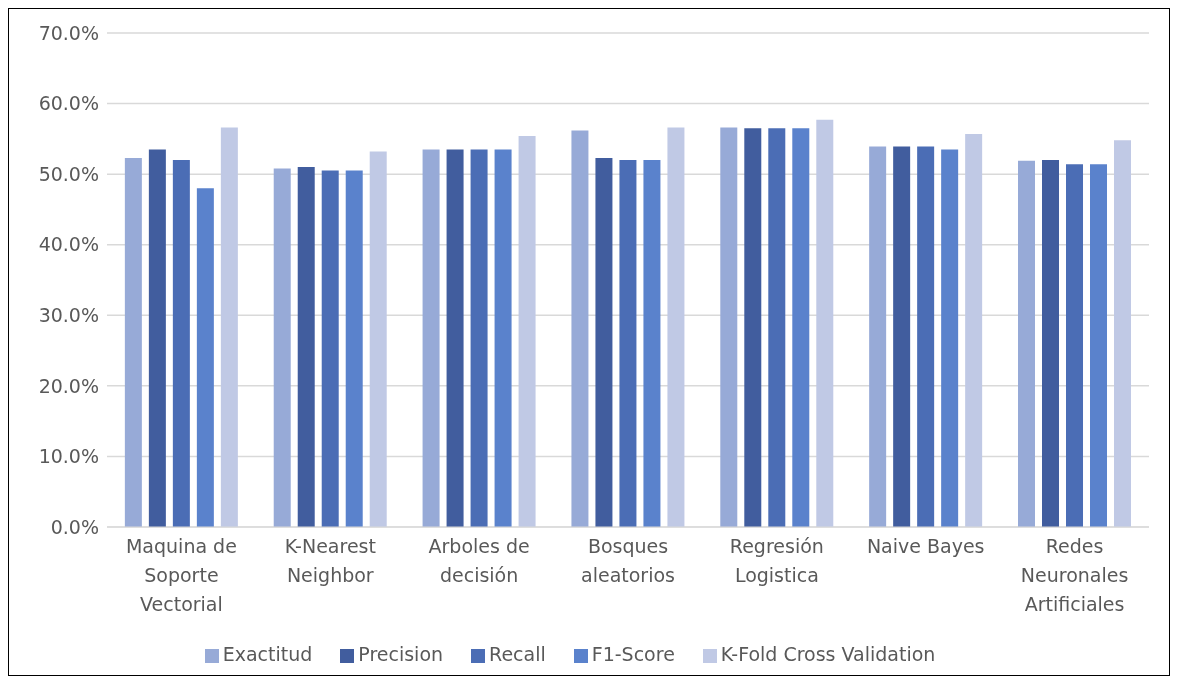  What do you see at coordinates (633, 654) in the screenshot?
I see `legend-label: F1-Score` at bounding box center [633, 654].